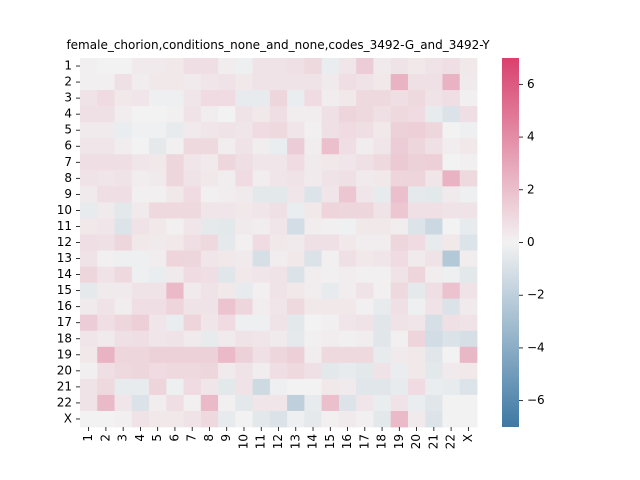  What do you see at coordinates (531, 242) in the screenshot?
I see `colorbar-tick-label: 0` at bounding box center [531, 242].